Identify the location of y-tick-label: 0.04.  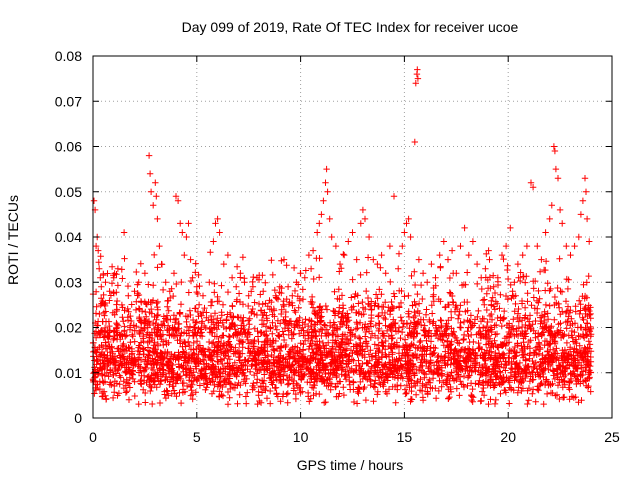
(68, 237).